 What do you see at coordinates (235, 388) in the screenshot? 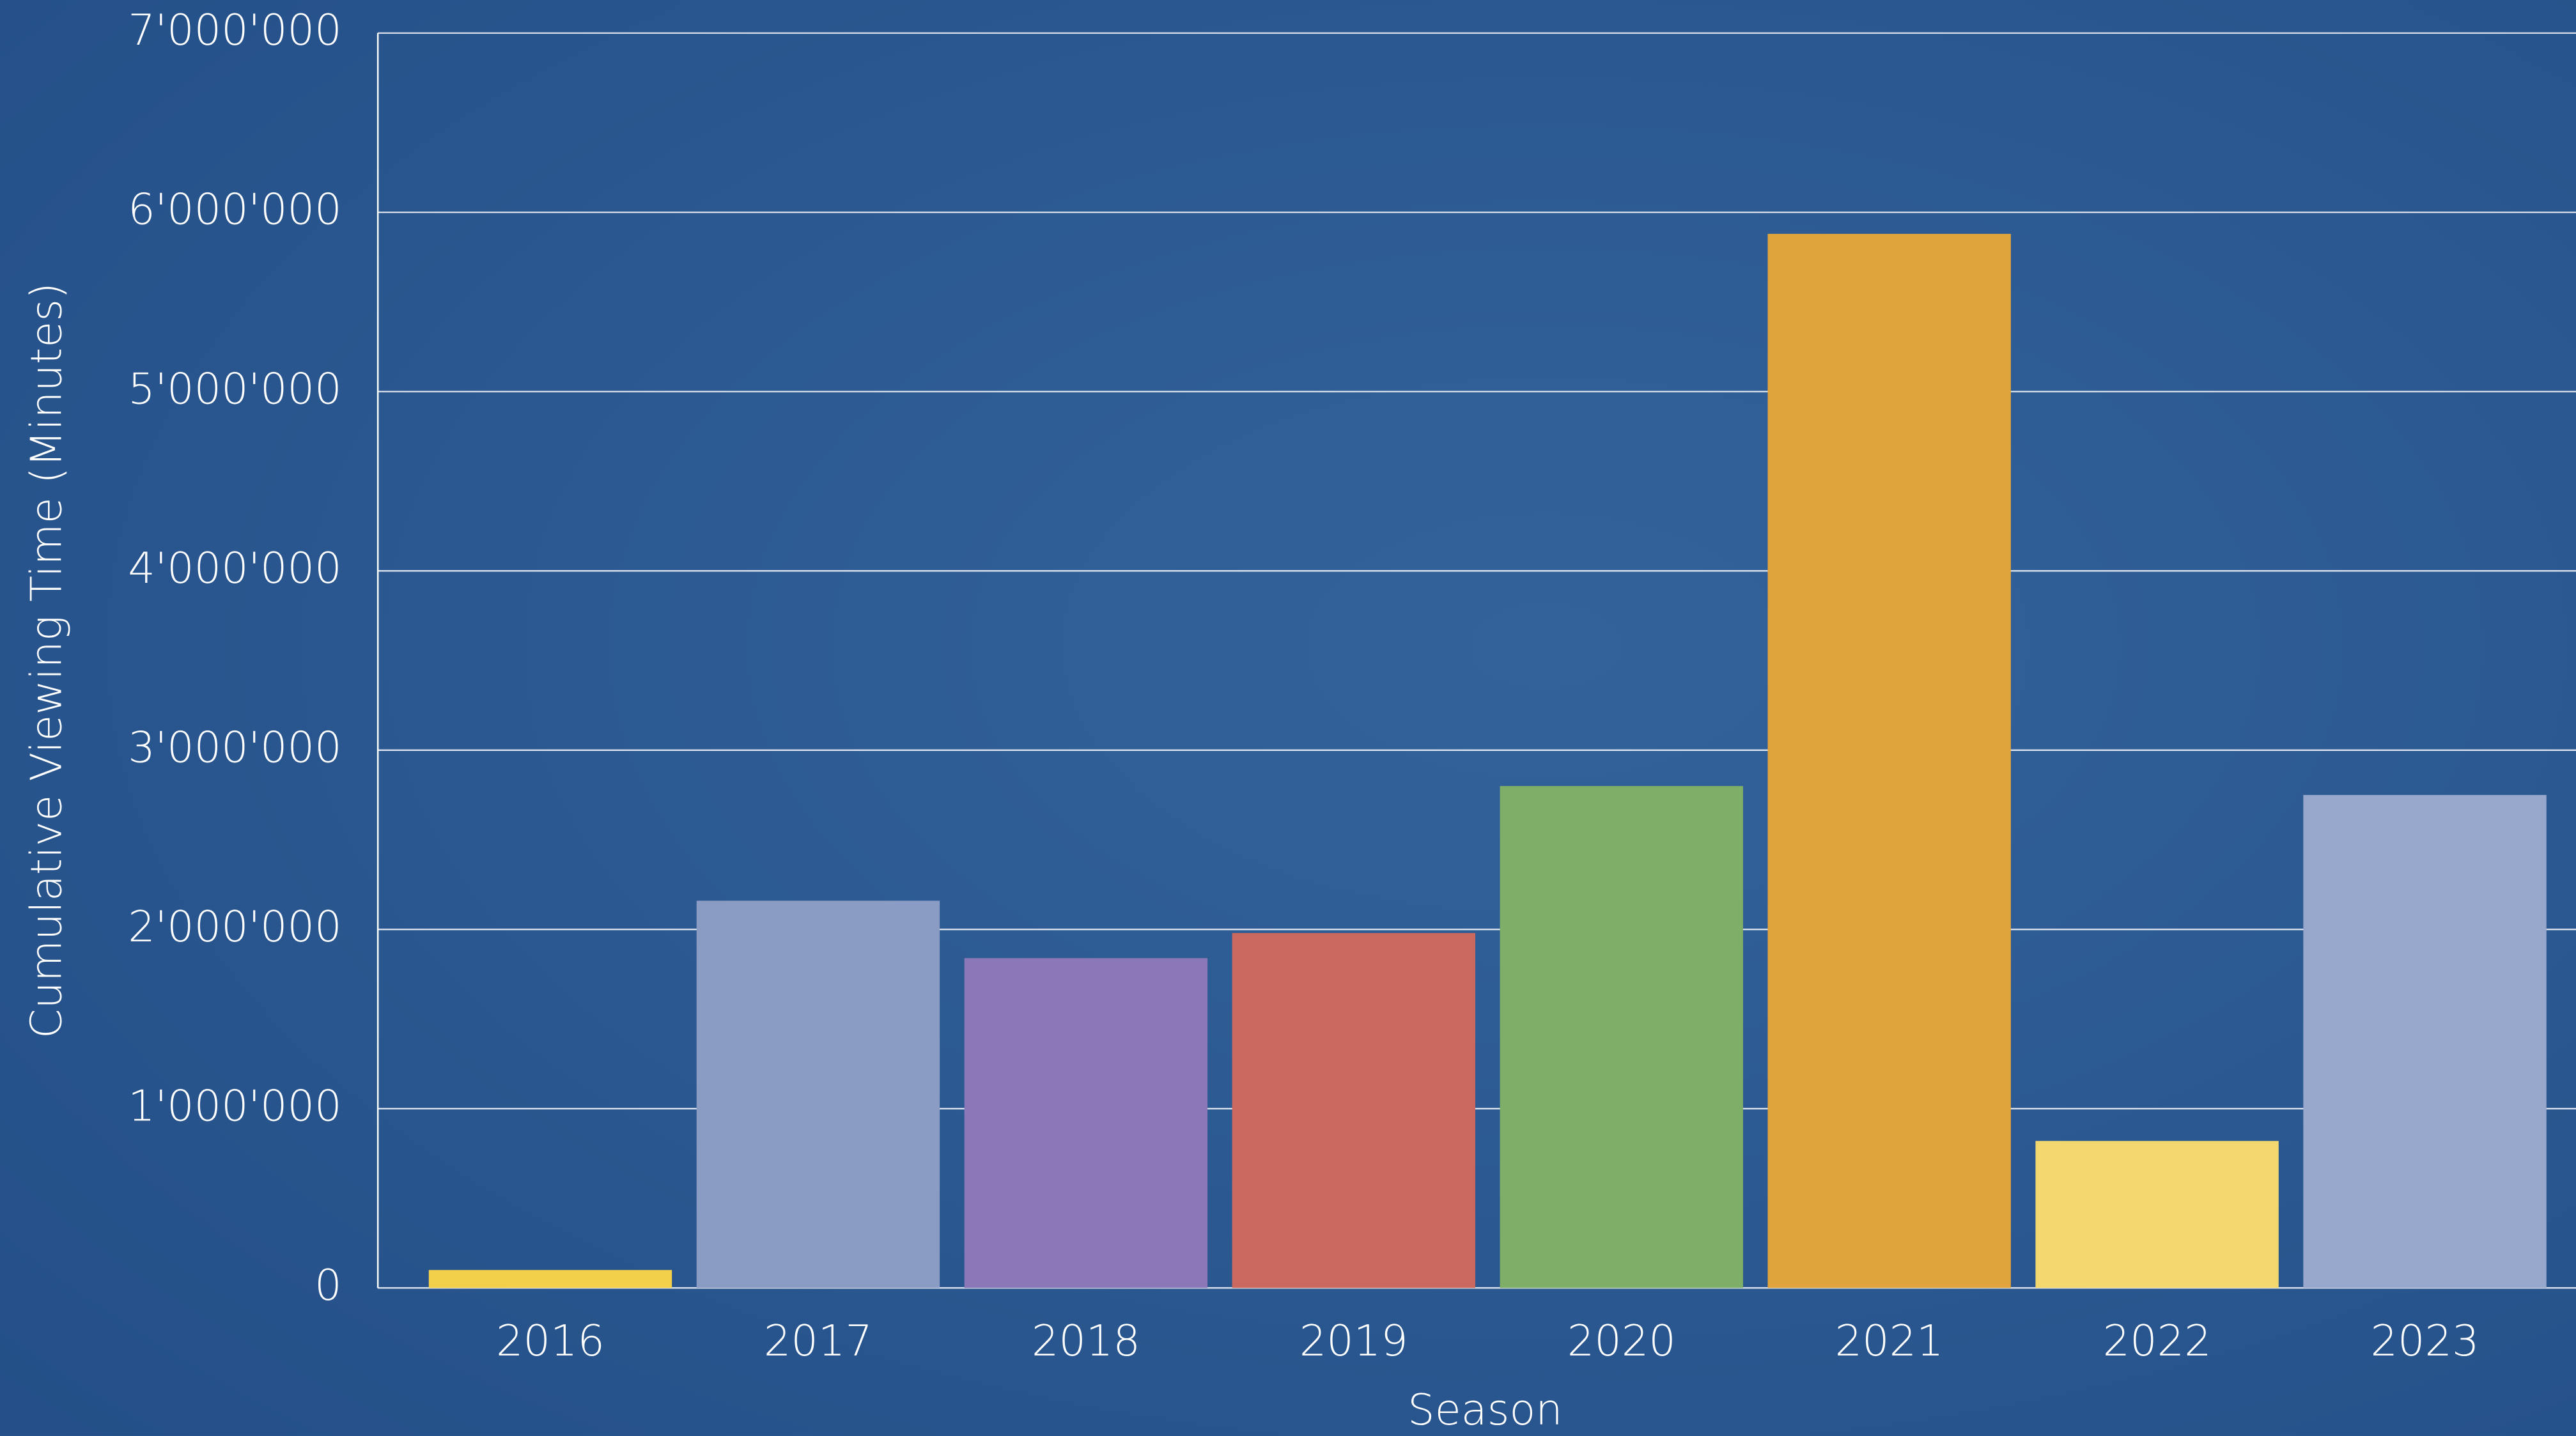
I see `y-tick-label: 5'000'000` at bounding box center [235, 388].